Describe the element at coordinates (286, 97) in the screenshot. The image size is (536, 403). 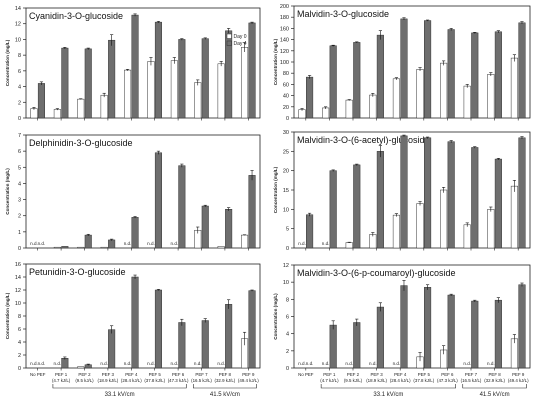
I see `y-tick-label: 40` at that location.